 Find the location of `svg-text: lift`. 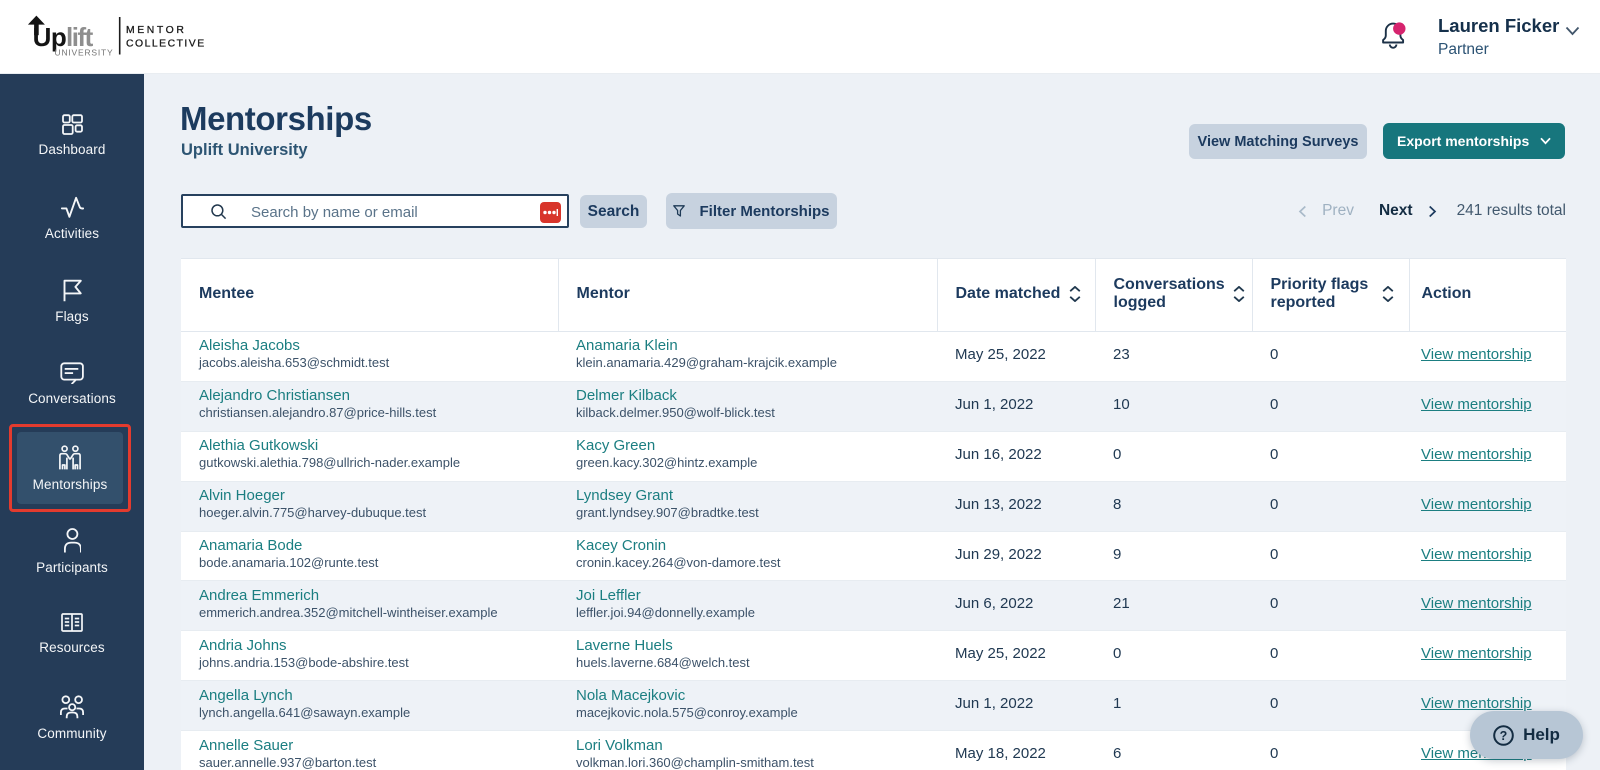

svg-text: lift is located at coordinates (80, 37).